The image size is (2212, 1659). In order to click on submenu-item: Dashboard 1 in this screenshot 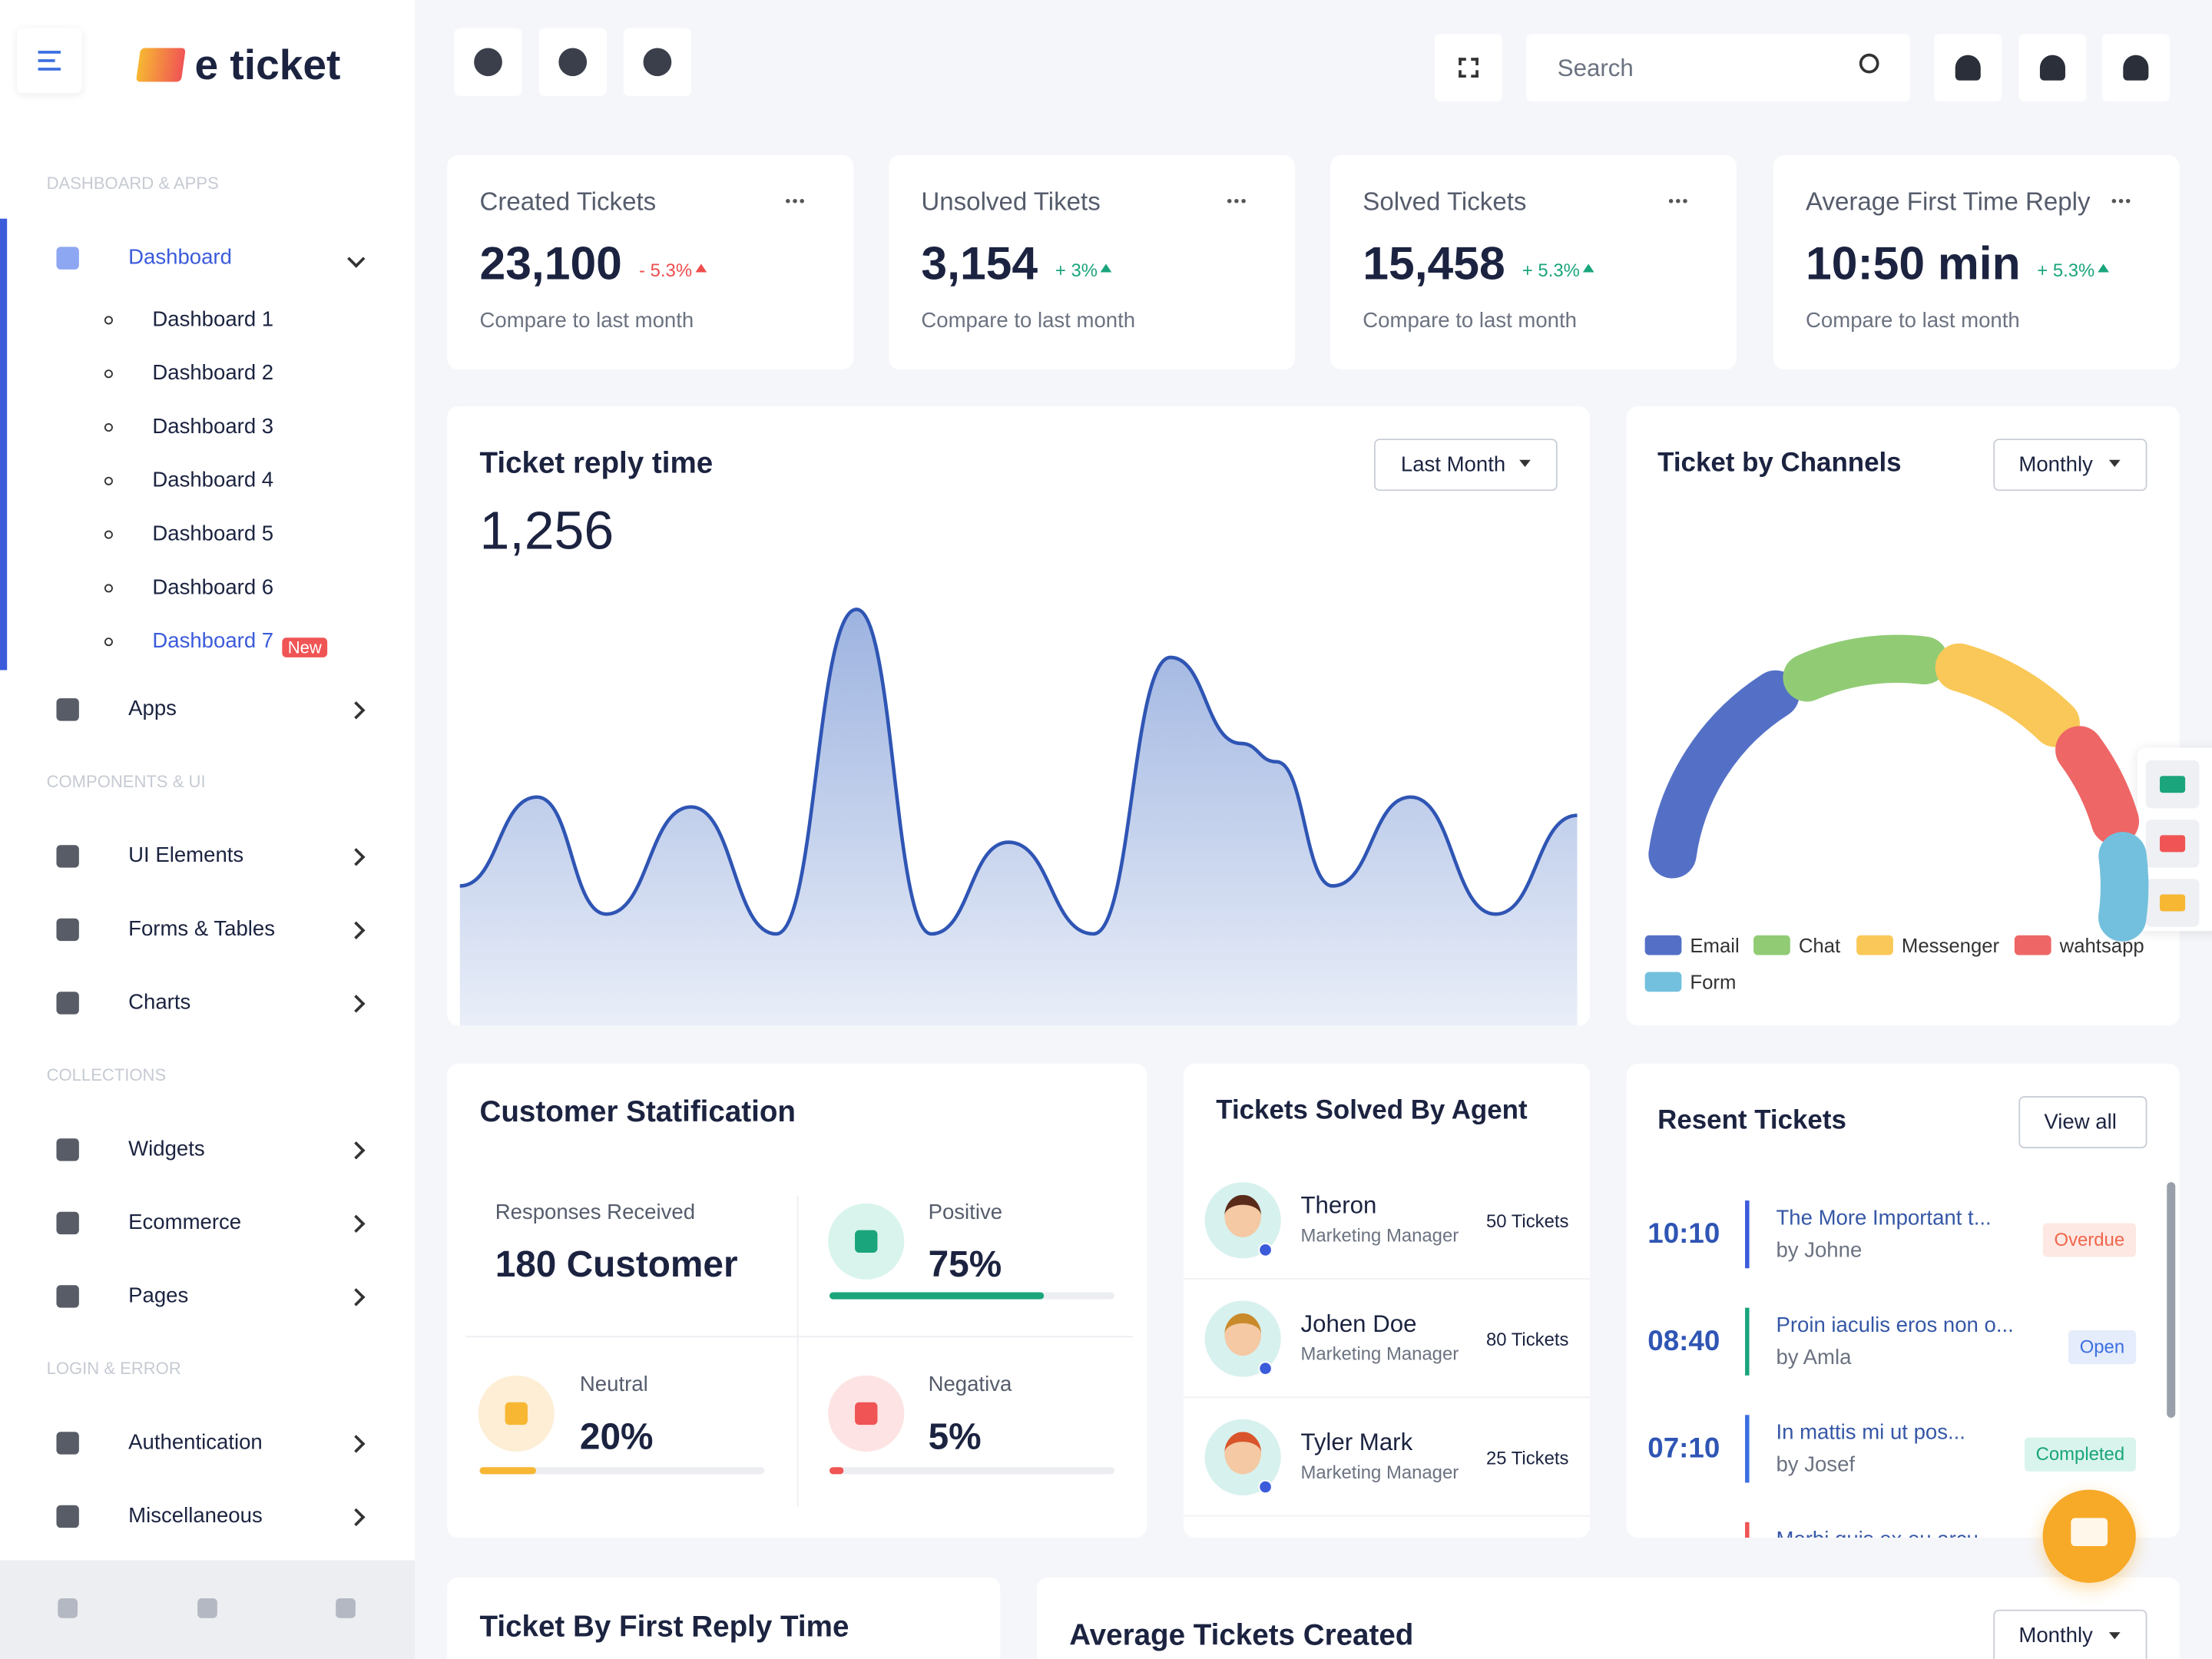, I will do `click(213, 320)`.